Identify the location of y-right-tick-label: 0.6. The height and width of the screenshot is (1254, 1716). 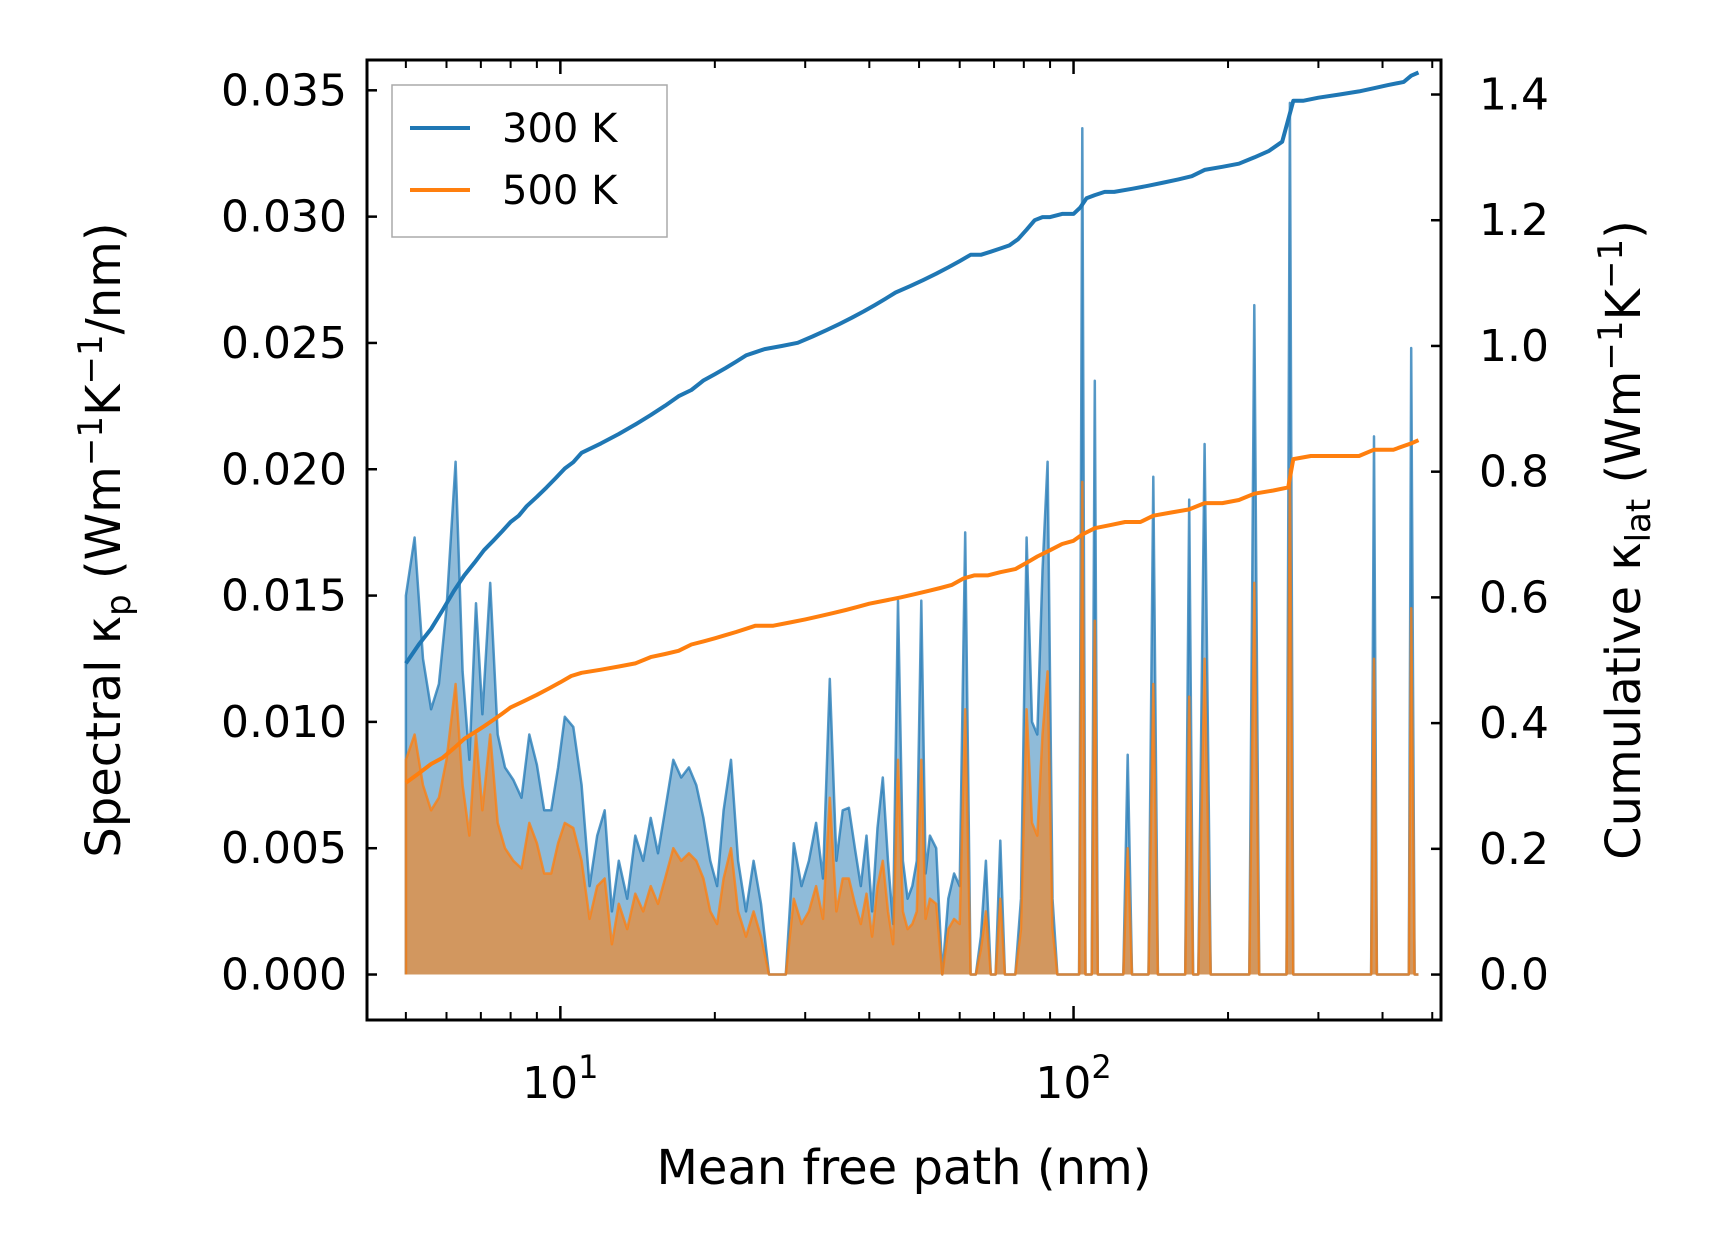
(1514, 597).